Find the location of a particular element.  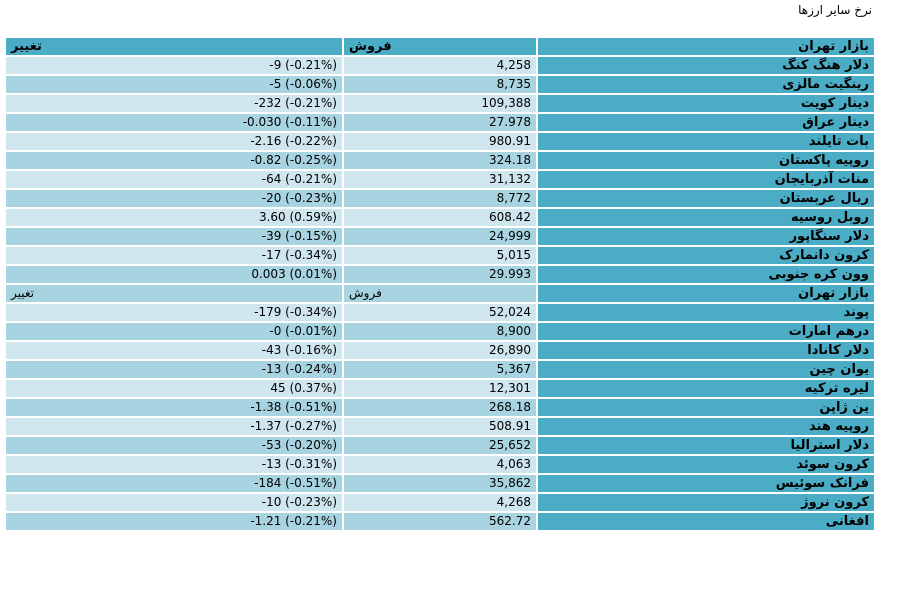

change-value: -1.37 (-0.27%) is located at coordinates (174, 427).